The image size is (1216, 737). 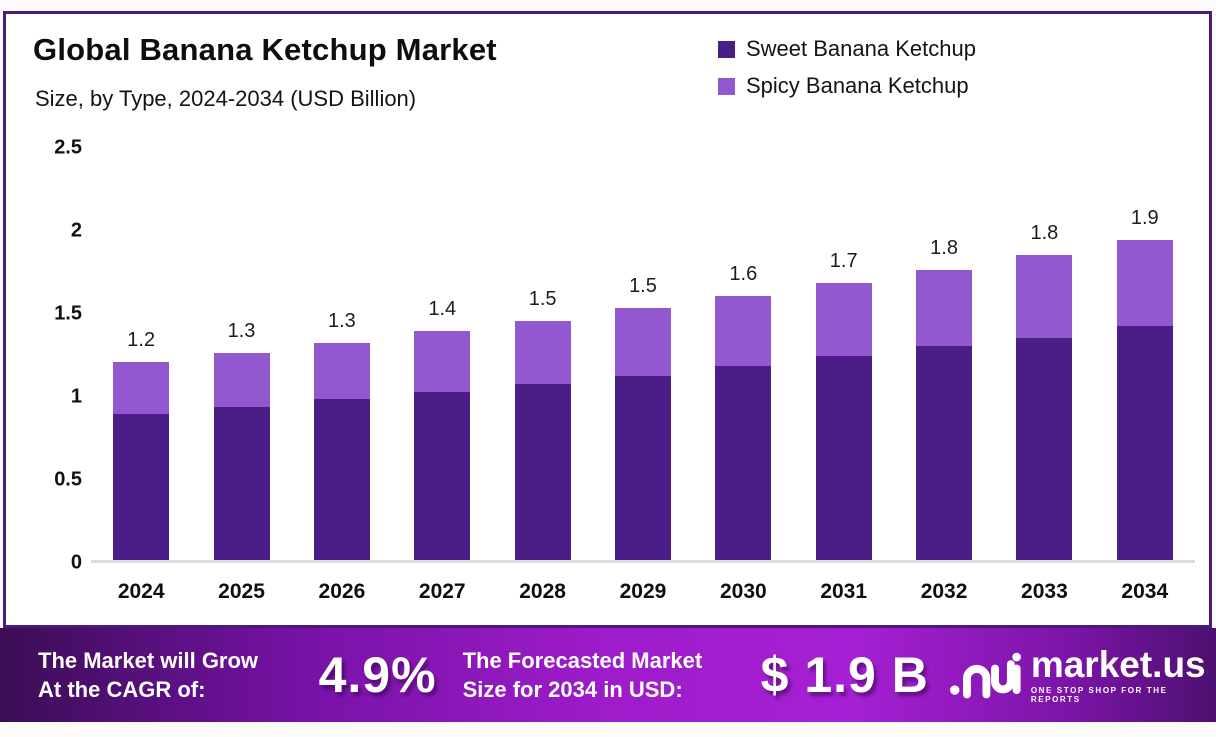 I want to click on x-axis-label: 2029, so click(x=643, y=591).